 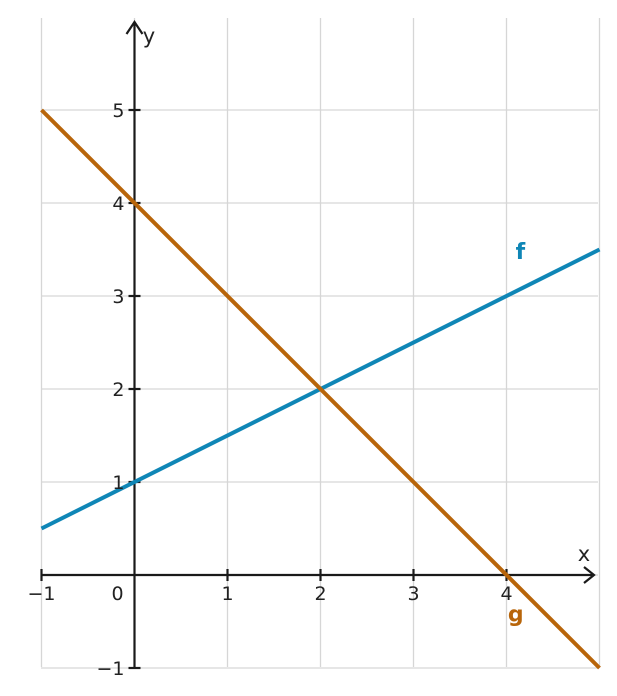 What do you see at coordinates (506, 594) in the screenshot?
I see `x-tick-label: 4` at bounding box center [506, 594].